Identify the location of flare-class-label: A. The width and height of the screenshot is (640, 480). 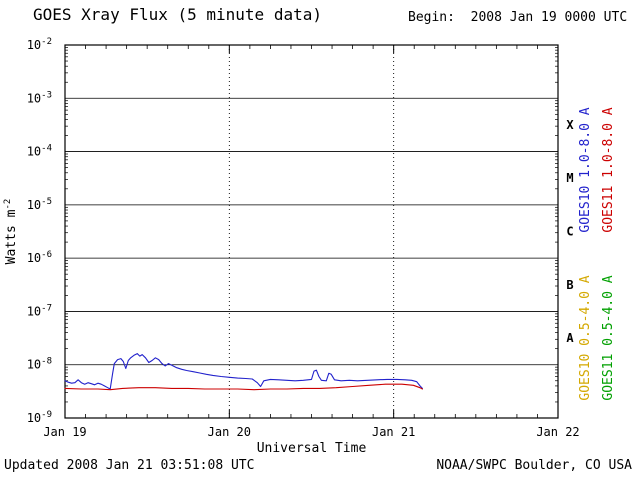
(570, 338).